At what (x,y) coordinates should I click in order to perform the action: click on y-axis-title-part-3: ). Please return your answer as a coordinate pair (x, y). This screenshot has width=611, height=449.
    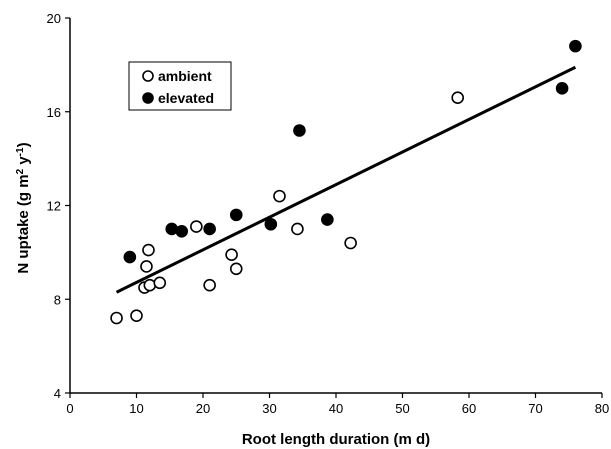
    Looking at the image, I should click on (23, 144).